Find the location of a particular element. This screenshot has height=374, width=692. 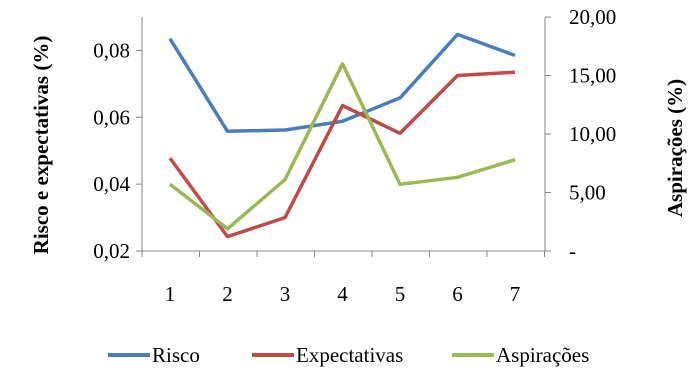

left-y-tick-label: 0,08 is located at coordinates (111, 50).